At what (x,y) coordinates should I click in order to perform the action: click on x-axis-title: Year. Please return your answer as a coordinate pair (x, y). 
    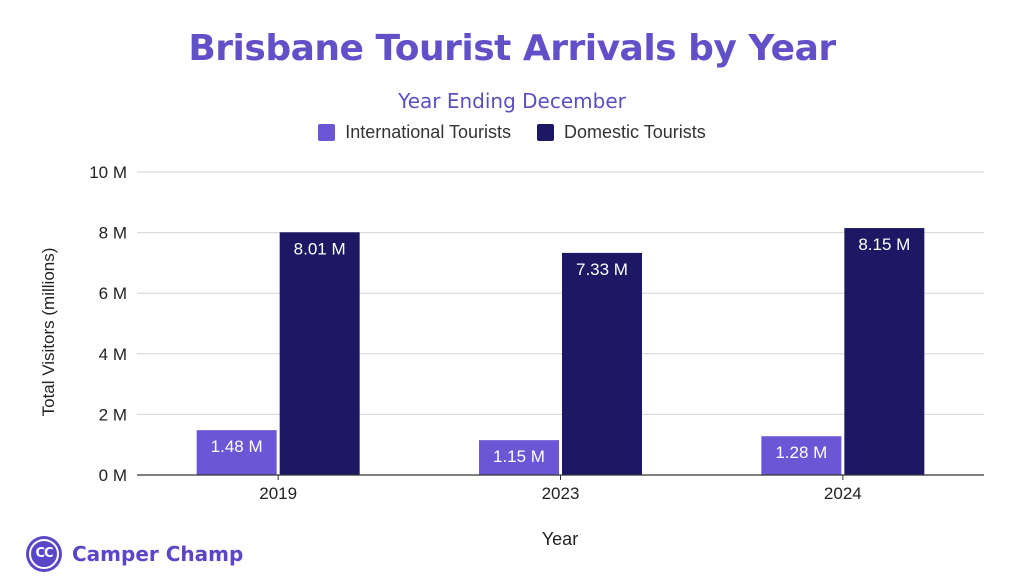
    Looking at the image, I should click on (560, 539).